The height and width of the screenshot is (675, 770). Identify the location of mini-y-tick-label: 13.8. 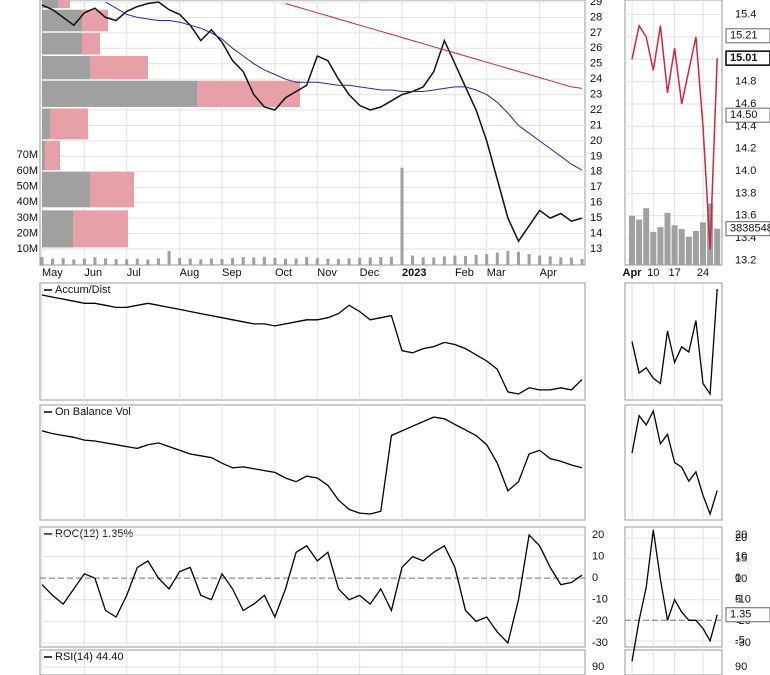
(745, 193).